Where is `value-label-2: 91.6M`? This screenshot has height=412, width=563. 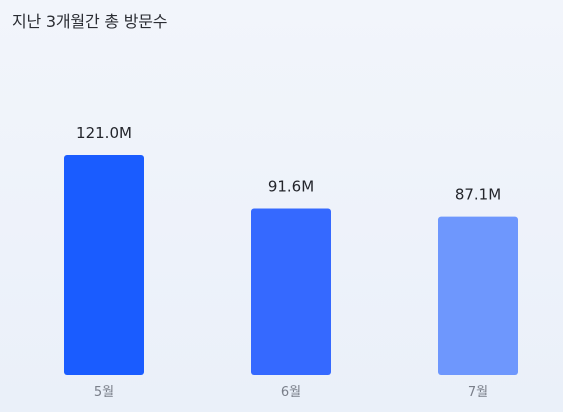 value-label-2: 91.6M is located at coordinates (291, 186).